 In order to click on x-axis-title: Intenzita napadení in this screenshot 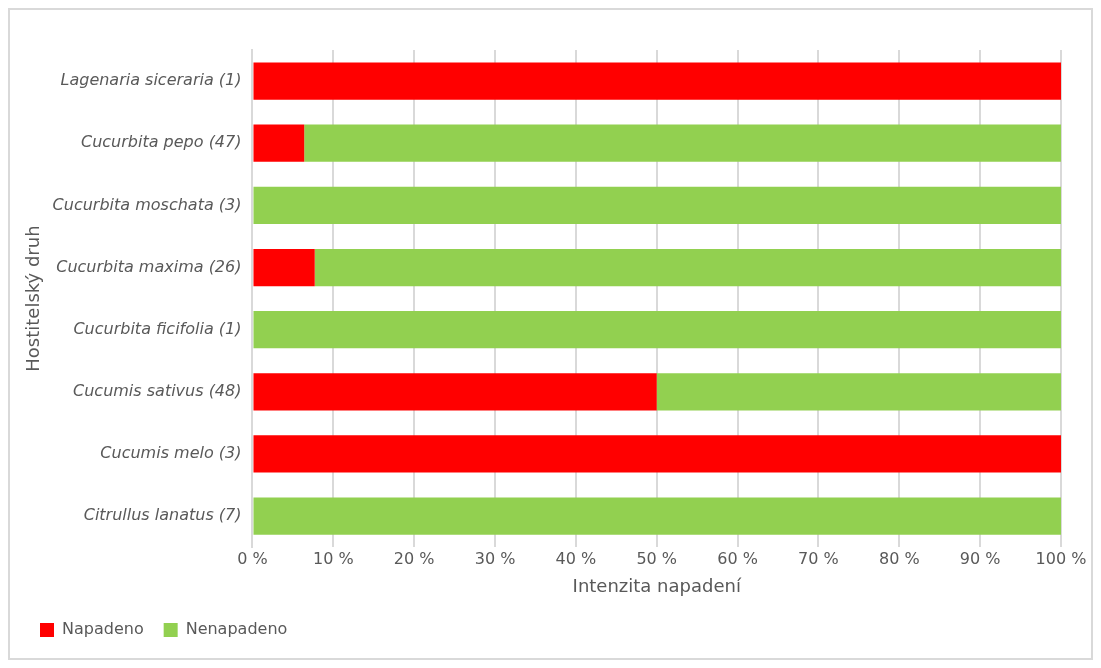, I will do `click(657, 585)`.